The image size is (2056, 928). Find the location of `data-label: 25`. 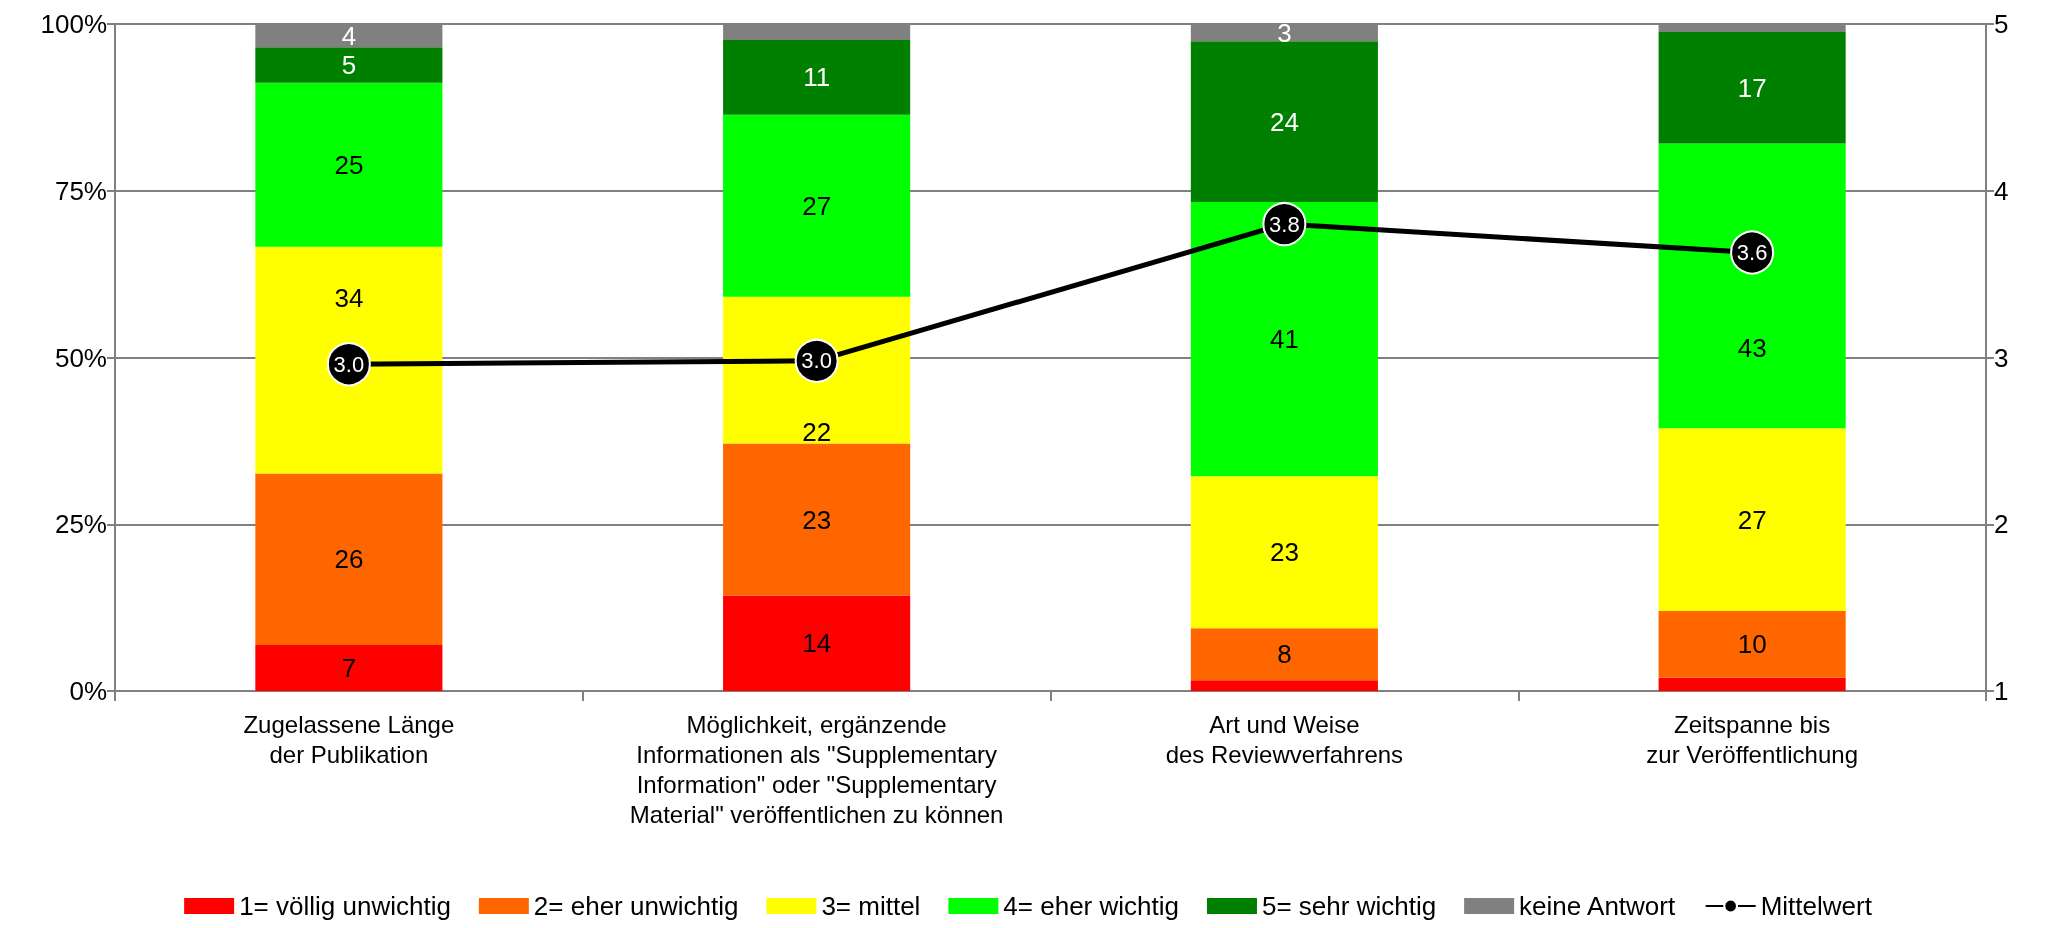

data-label: 25 is located at coordinates (349, 164).